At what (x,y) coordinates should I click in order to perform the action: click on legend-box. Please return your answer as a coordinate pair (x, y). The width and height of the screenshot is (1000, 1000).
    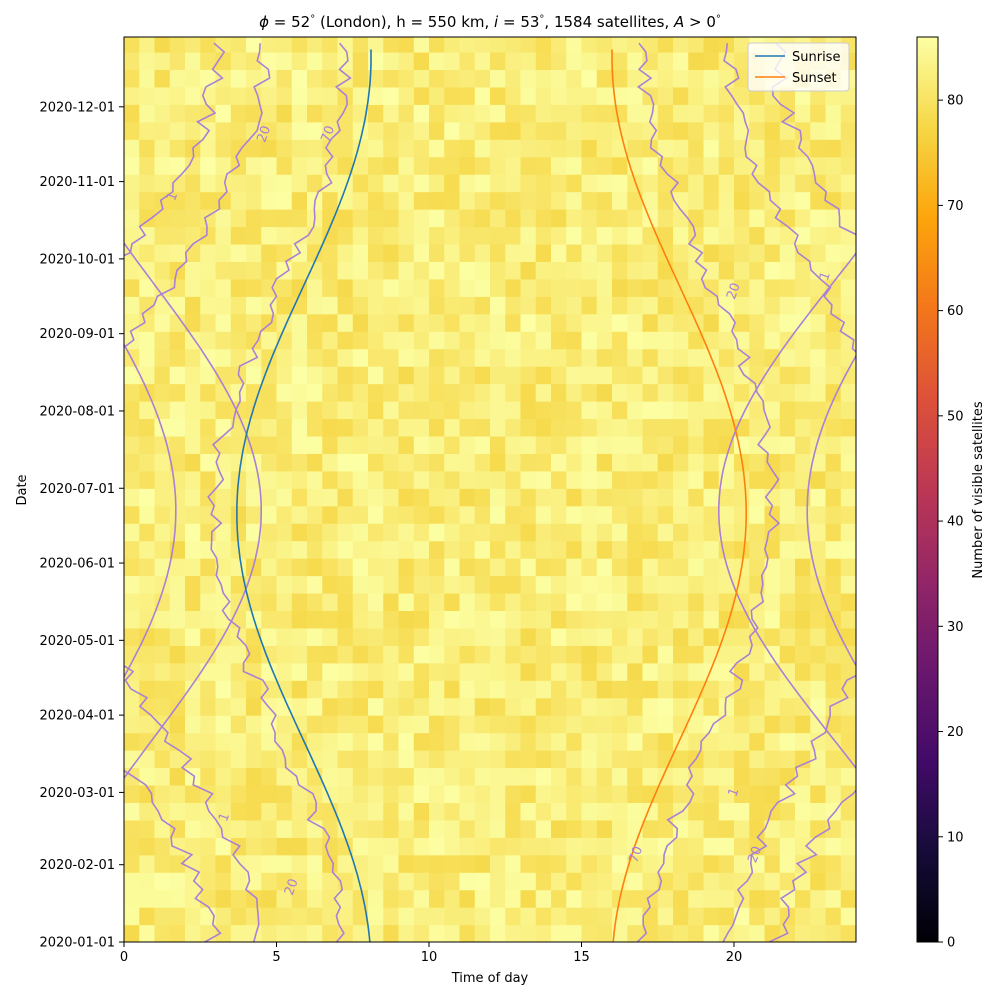
    Looking at the image, I should click on (798, 67).